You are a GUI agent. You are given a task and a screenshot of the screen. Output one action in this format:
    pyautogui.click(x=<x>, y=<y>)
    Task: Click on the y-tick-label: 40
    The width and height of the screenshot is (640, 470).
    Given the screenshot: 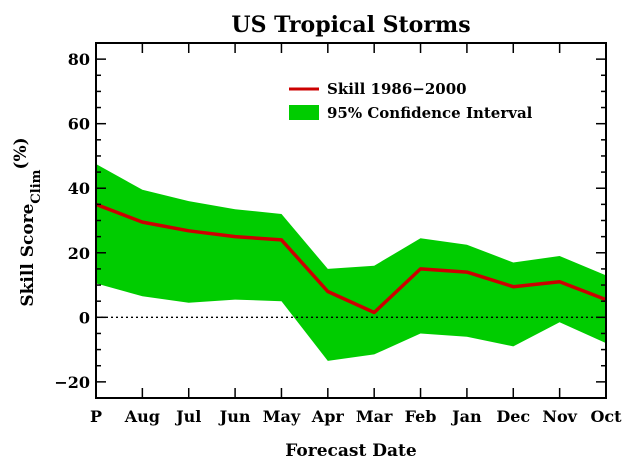 What is the action you would take?
    pyautogui.click(x=79, y=188)
    